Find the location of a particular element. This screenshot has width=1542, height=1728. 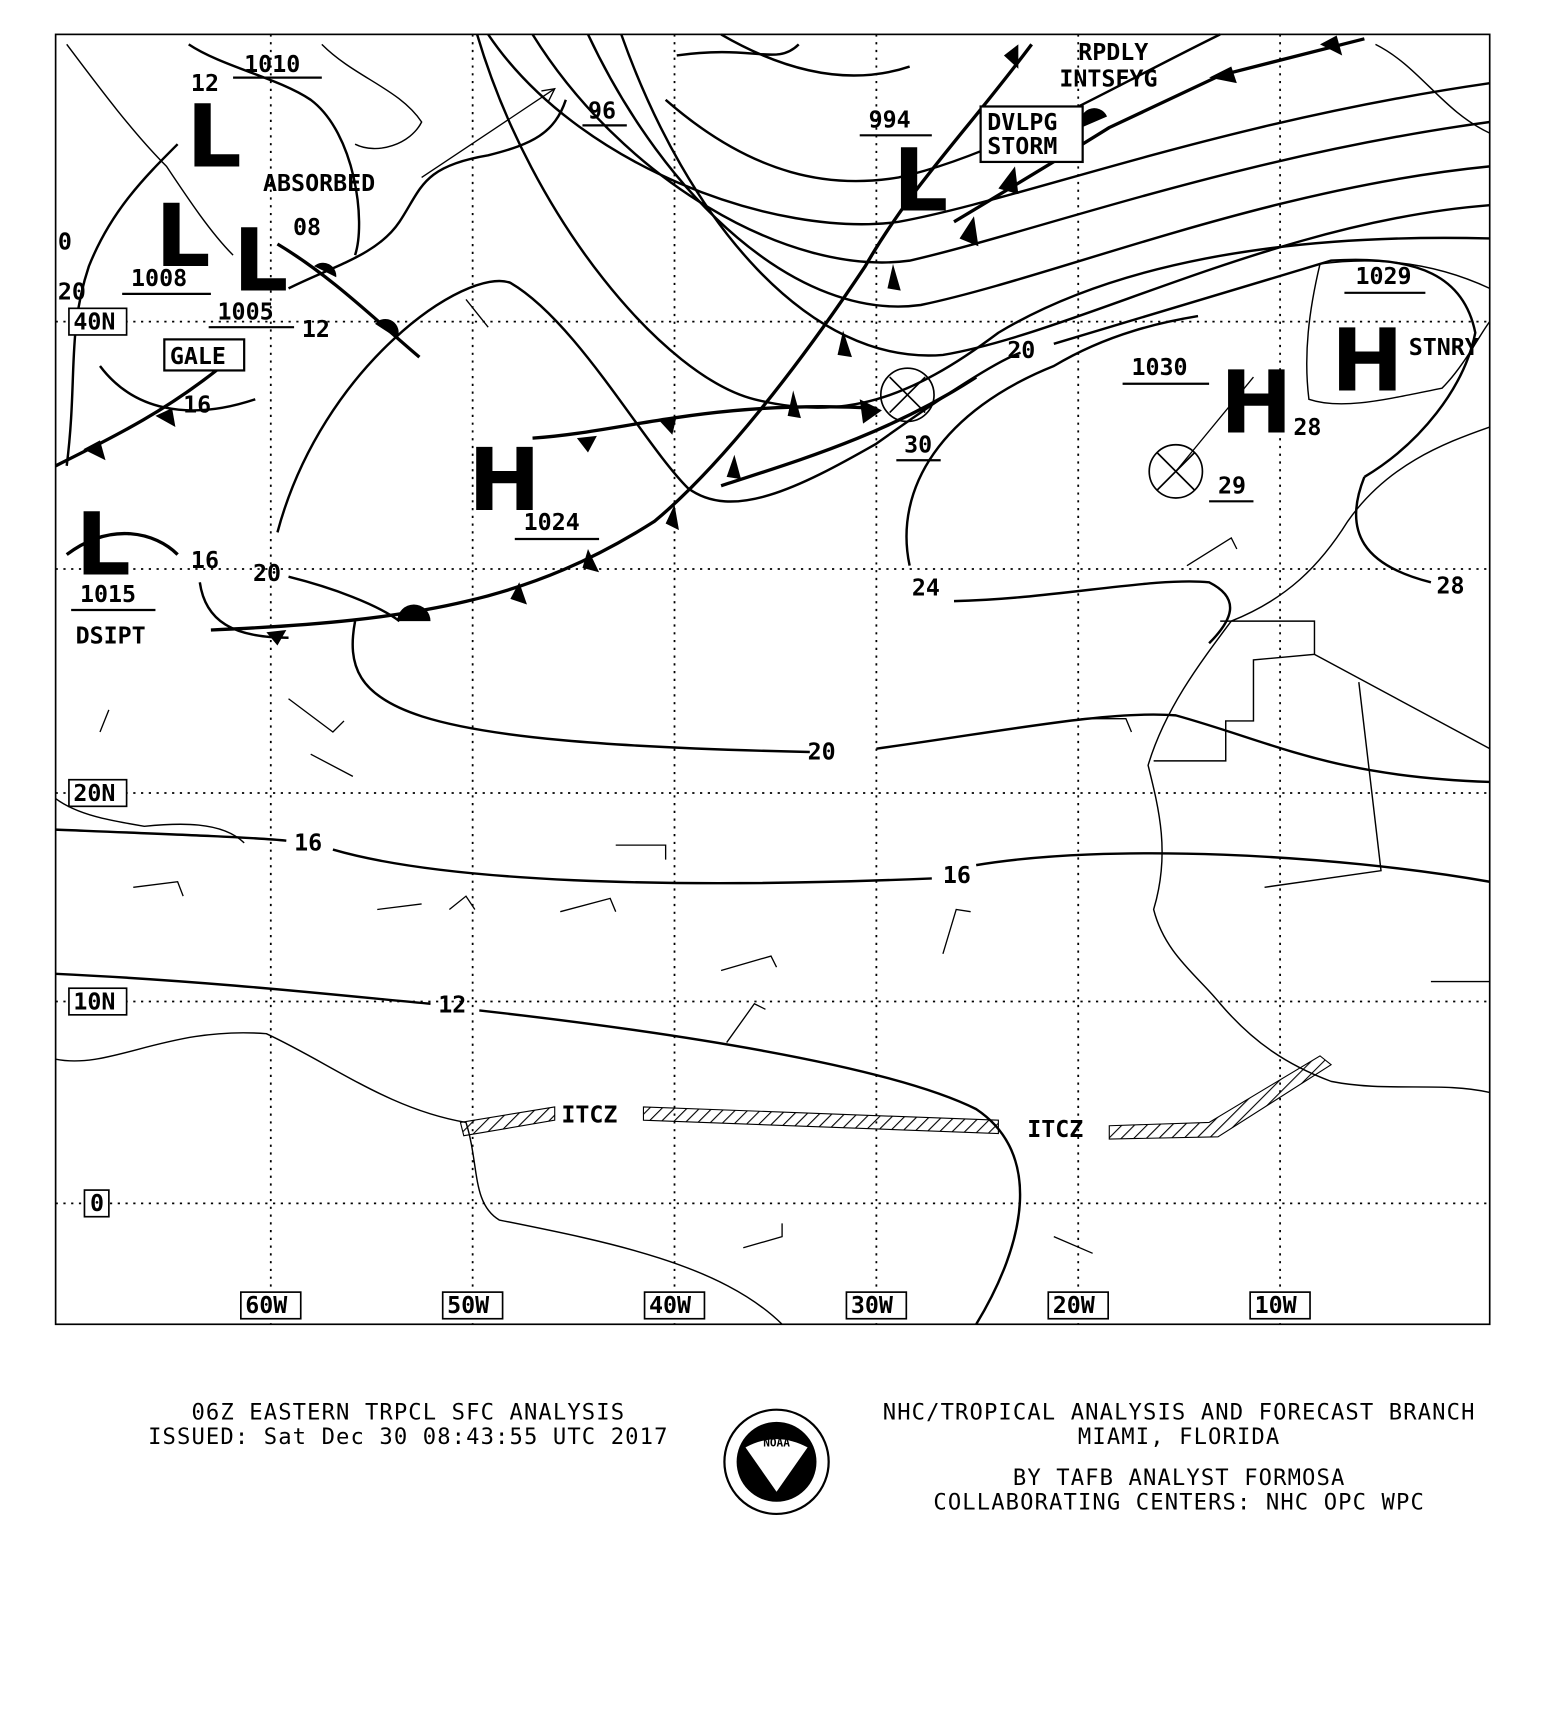

lon-label-50w: 50W is located at coordinates (468, 1305).